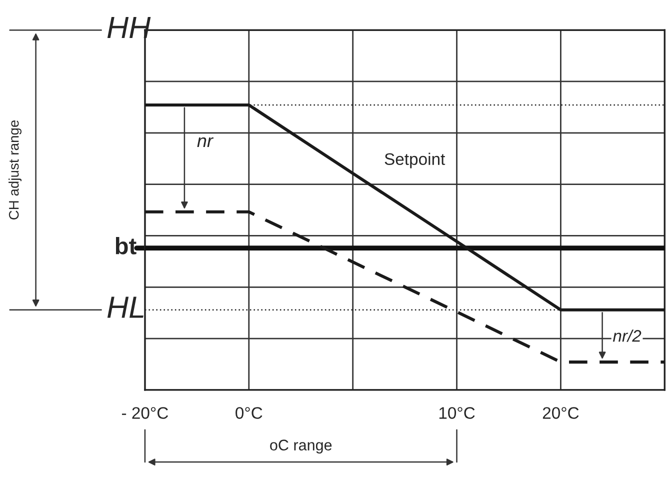 Image resolution: width=668 pixels, height=493 pixels. Describe the element at coordinates (145, 413) in the screenshot. I see `x-tick-label: - 20°C` at that location.